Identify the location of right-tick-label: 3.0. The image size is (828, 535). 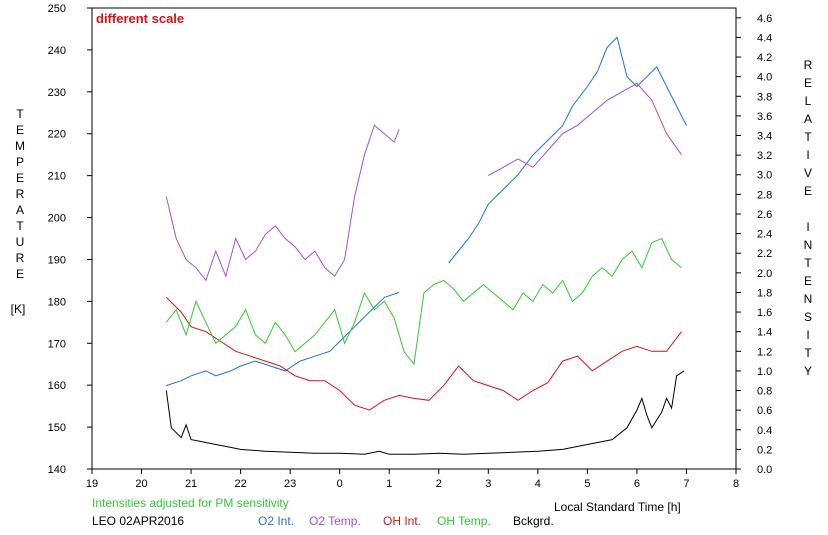
(764, 176).